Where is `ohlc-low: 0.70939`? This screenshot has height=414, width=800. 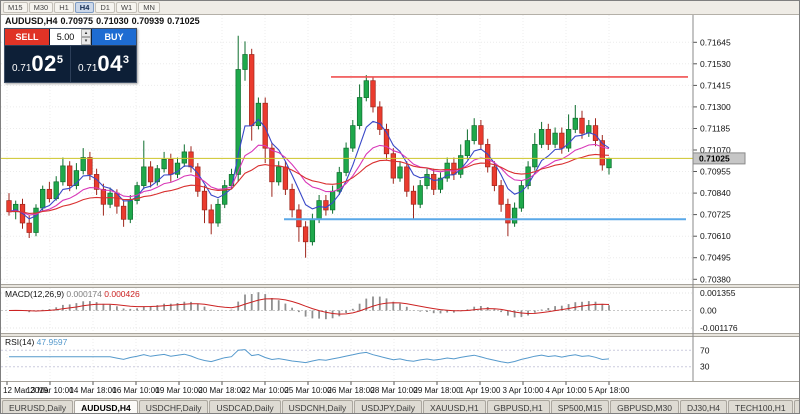
ohlc-low: 0.70939 is located at coordinates (148, 21).